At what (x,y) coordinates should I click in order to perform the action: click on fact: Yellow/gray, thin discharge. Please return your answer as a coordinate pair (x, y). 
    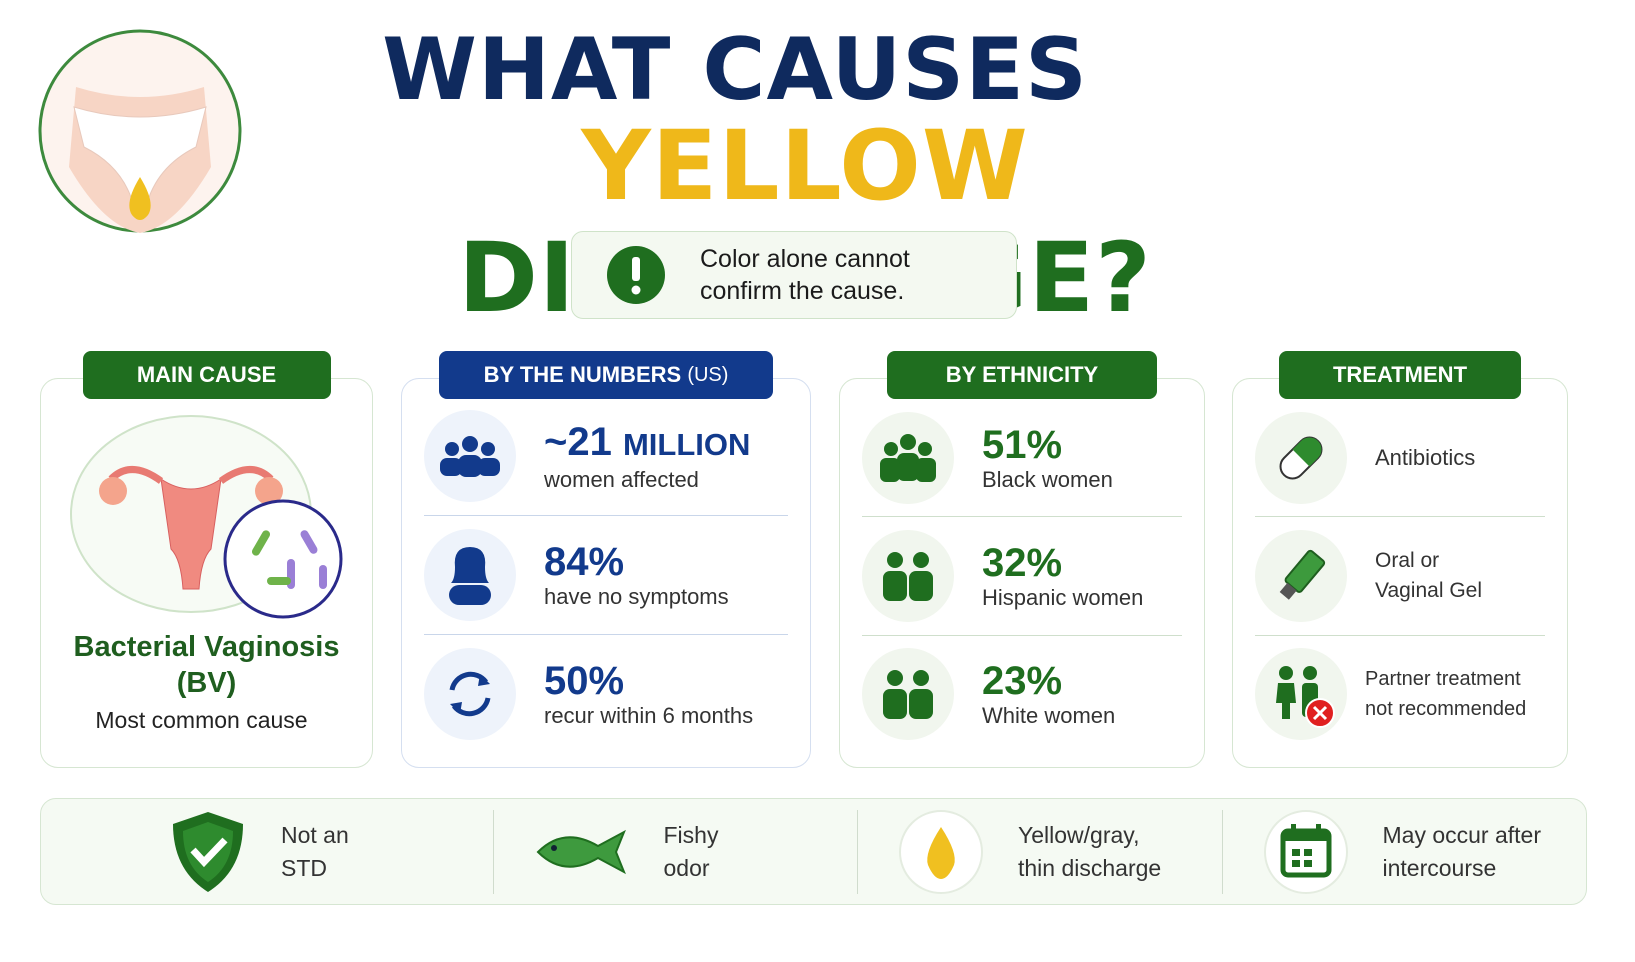
    Looking at the image, I should click on (1040, 851).